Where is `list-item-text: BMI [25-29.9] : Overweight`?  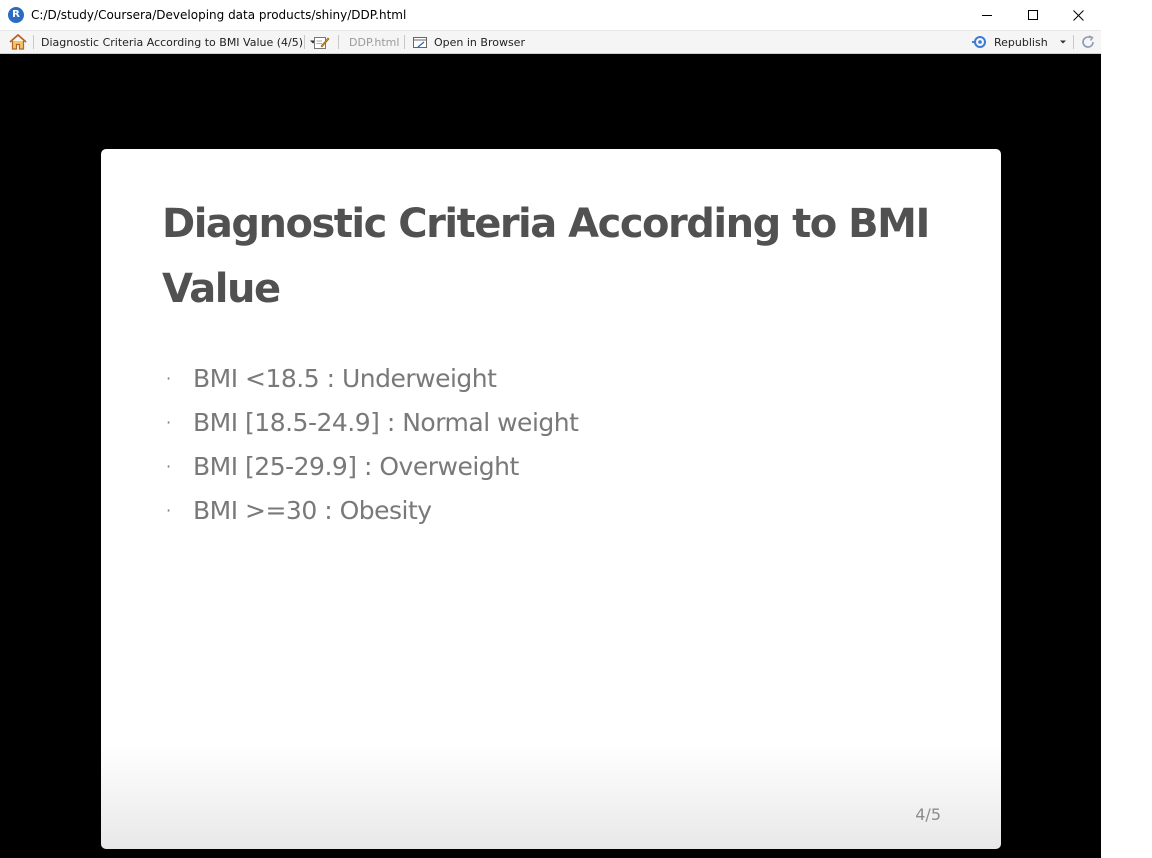
list-item-text: BMI [25-29.9] : Overweight is located at coordinates (356, 466).